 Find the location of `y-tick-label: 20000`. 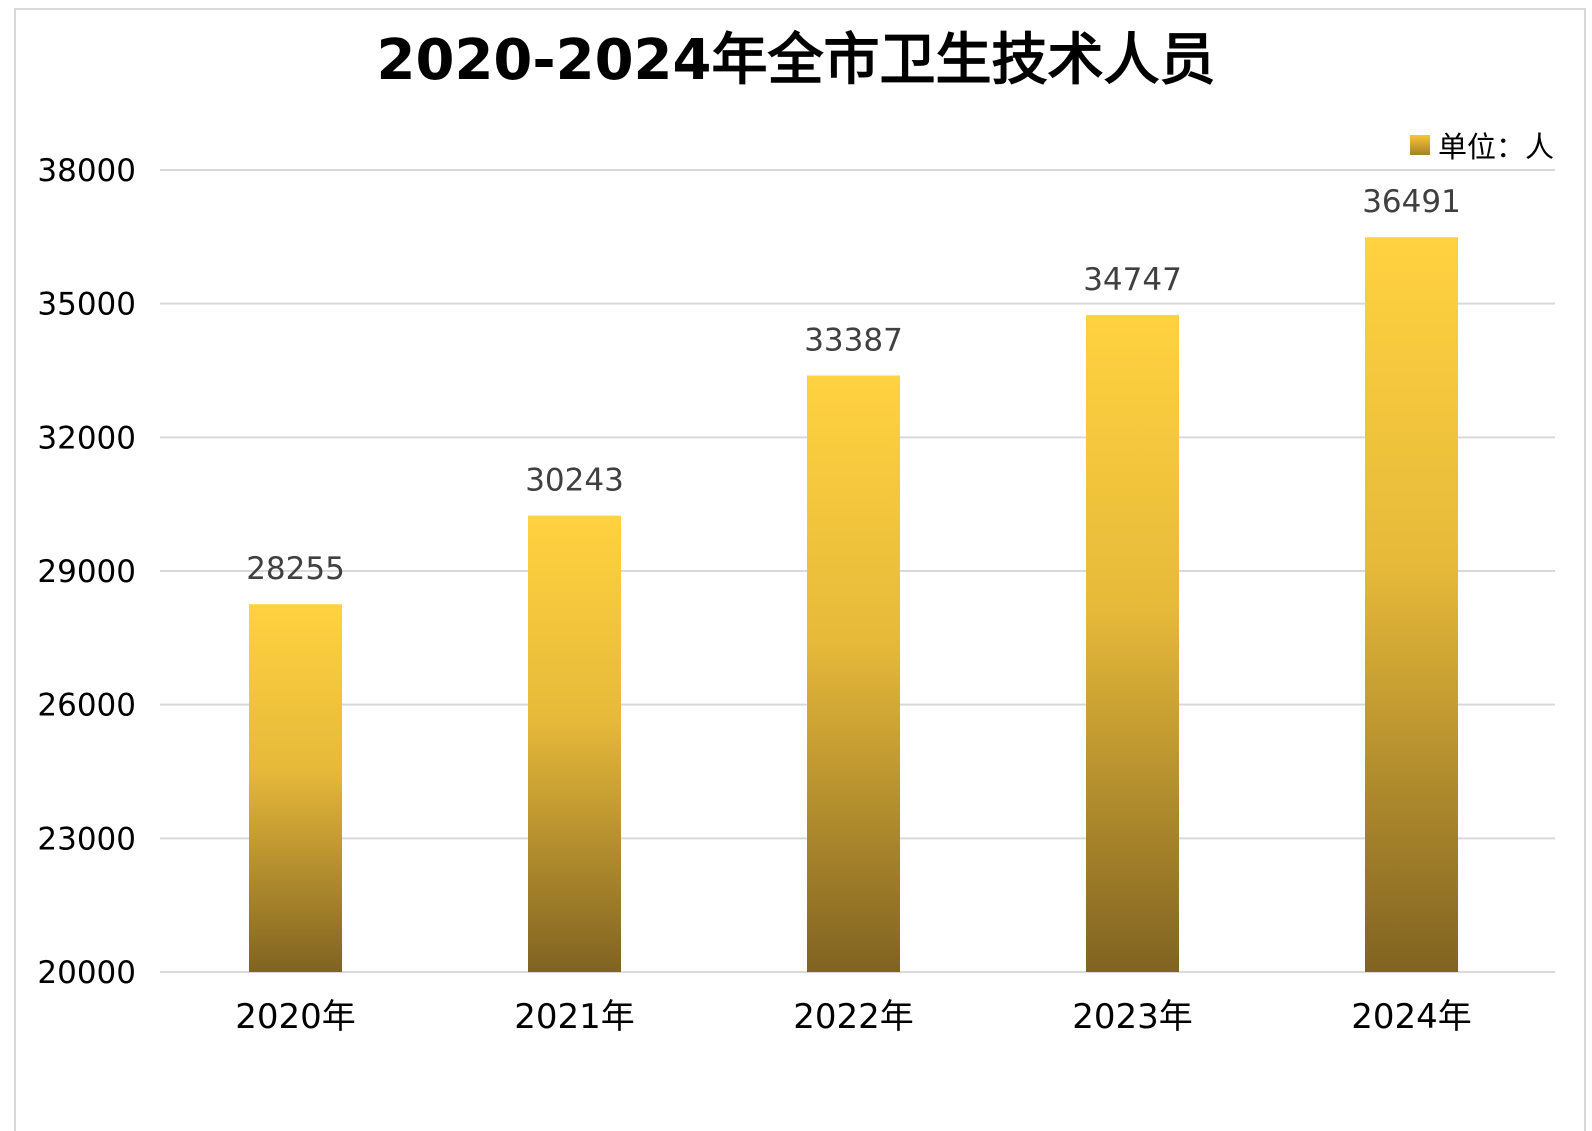

y-tick-label: 20000 is located at coordinates (86, 973).